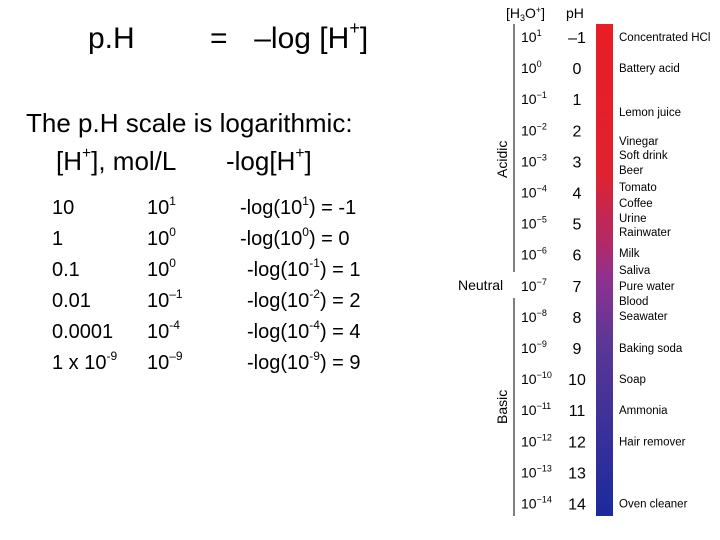  Describe the element at coordinates (577, 256) in the screenshot. I see `ph-value: 6` at that location.